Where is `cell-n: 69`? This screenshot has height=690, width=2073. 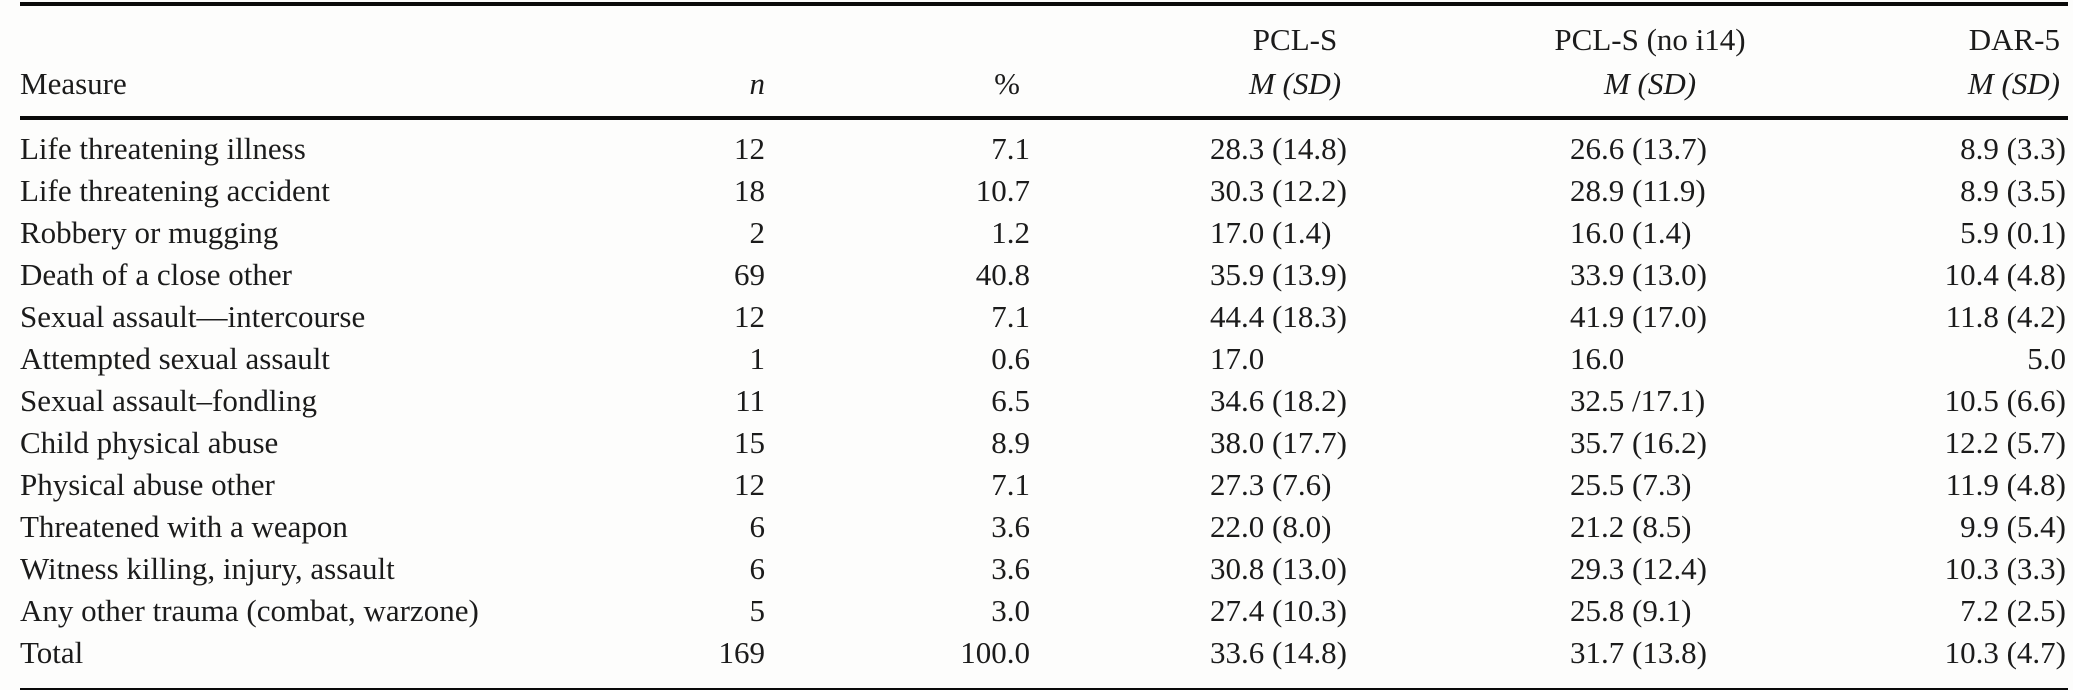 cell-n: 69 is located at coordinates (749, 274).